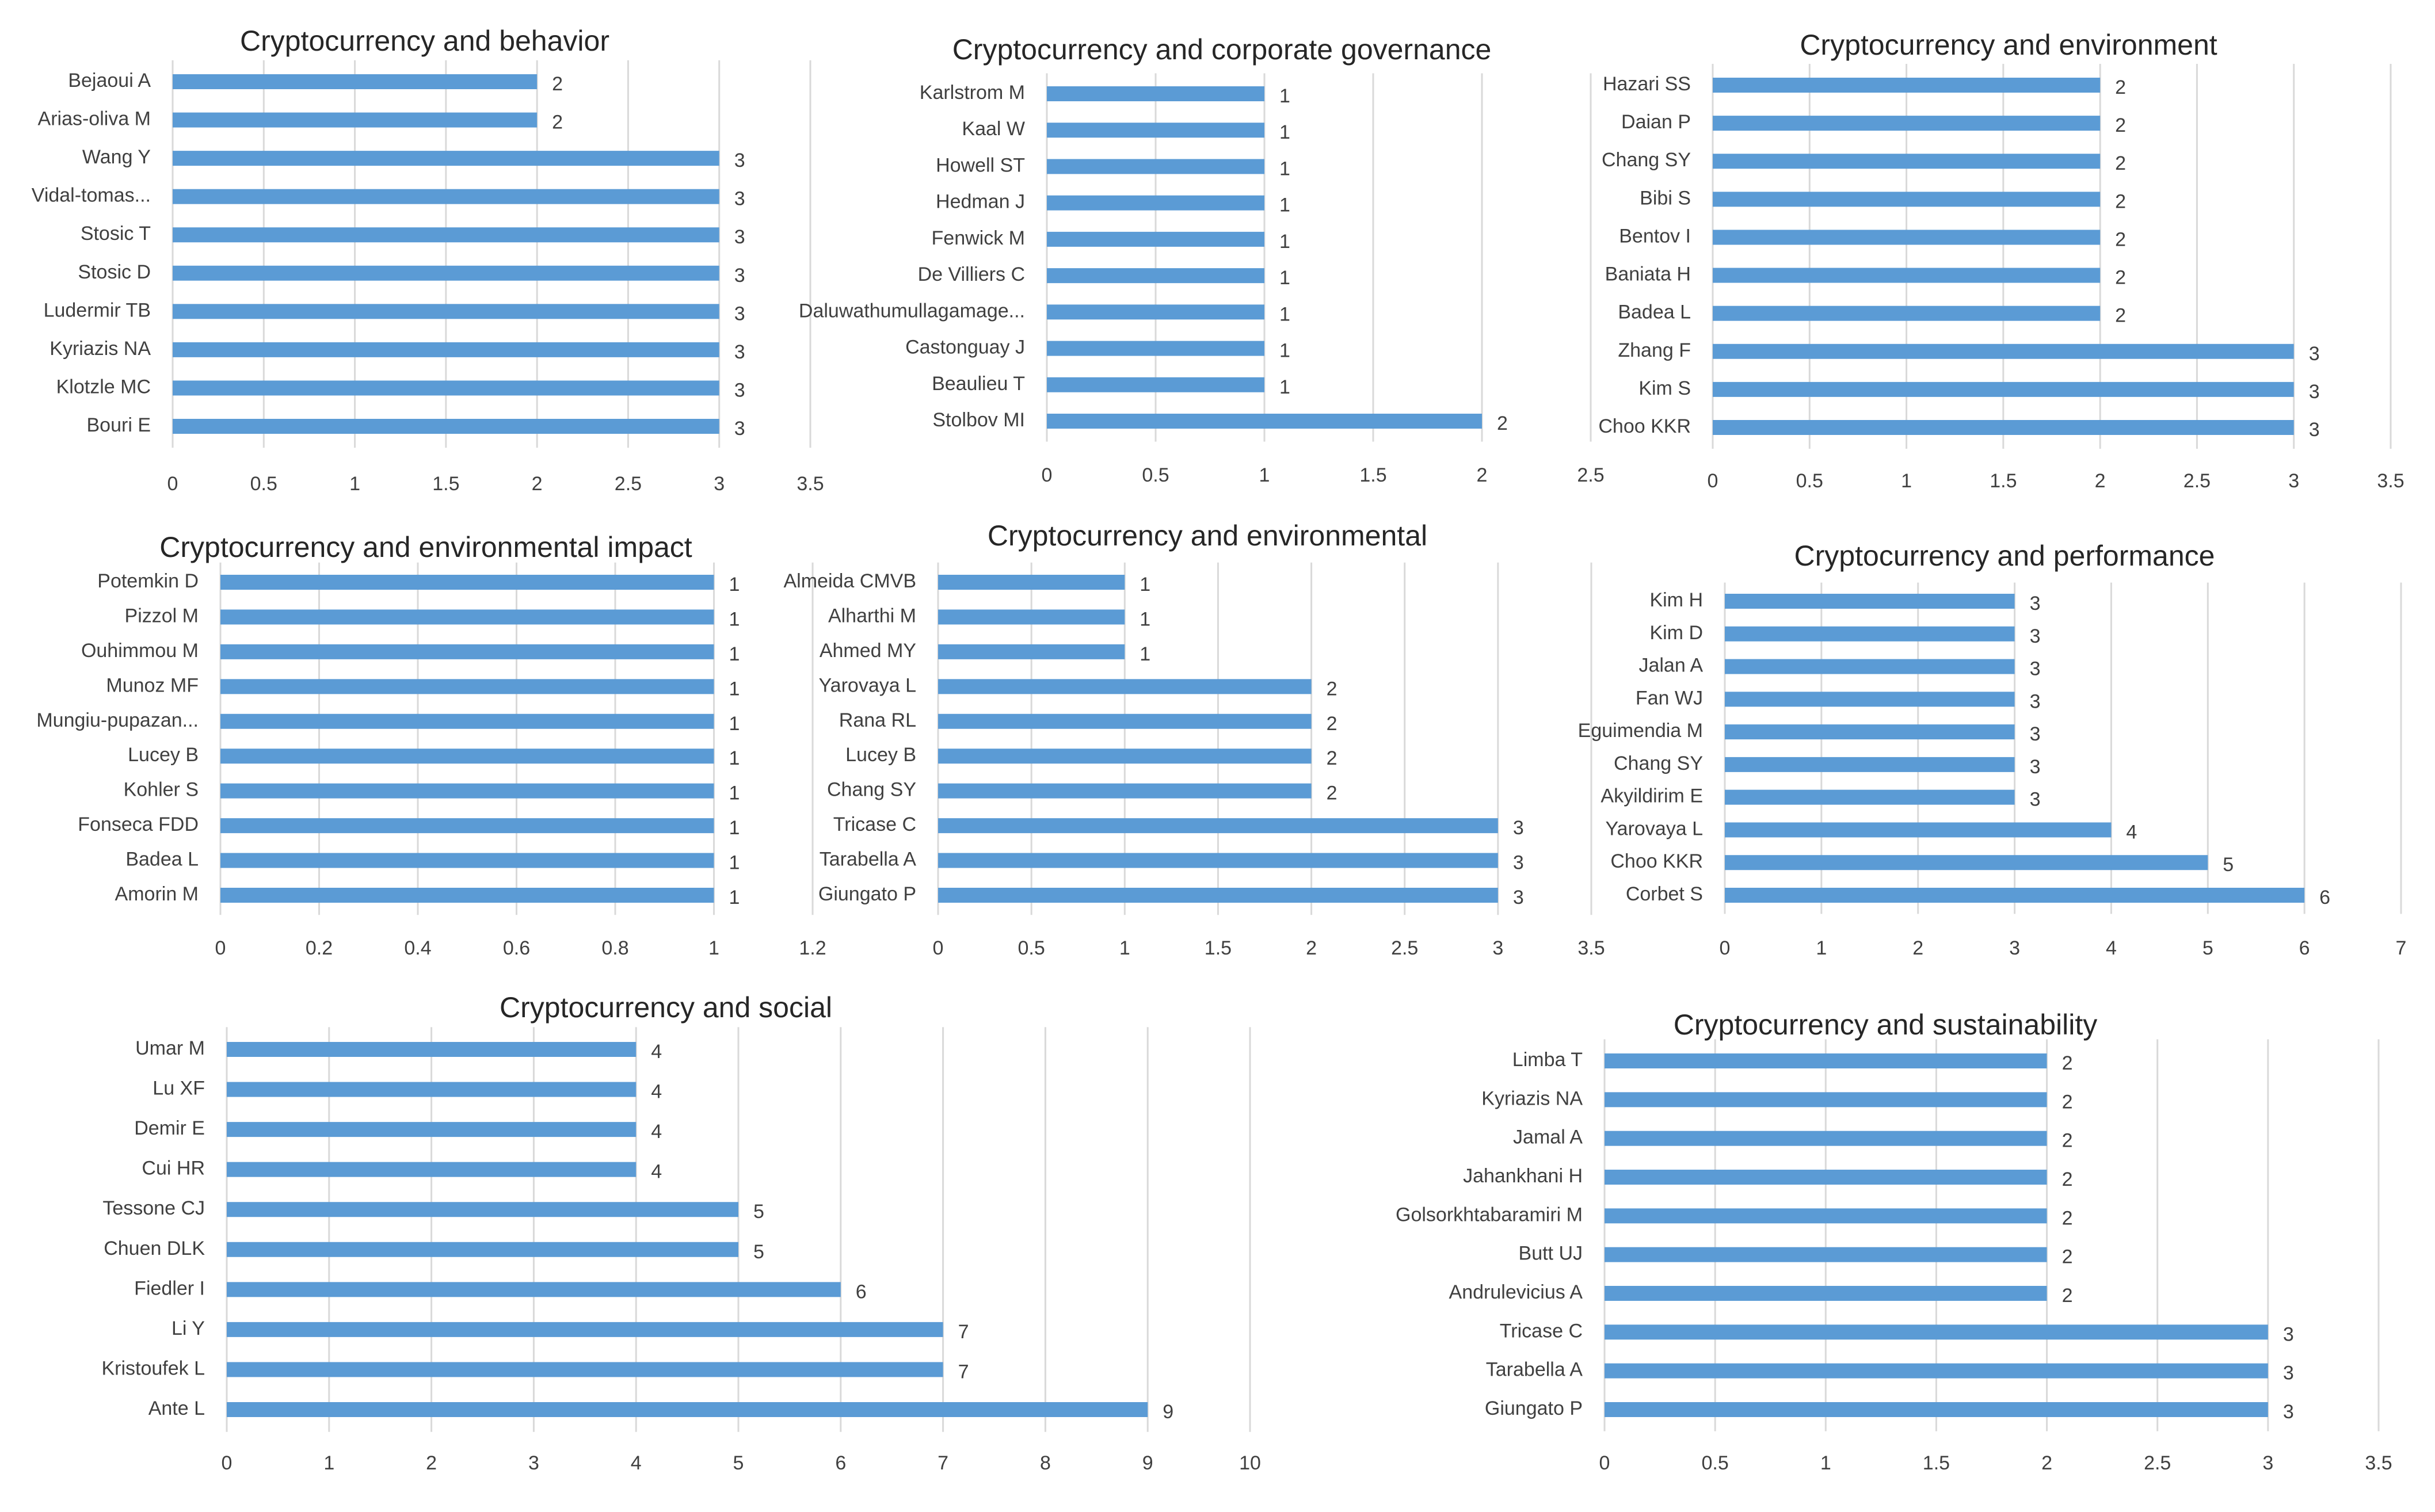 The width and height of the screenshot is (2435, 1512). I want to click on category-label: Pizzol M, so click(162, 616).